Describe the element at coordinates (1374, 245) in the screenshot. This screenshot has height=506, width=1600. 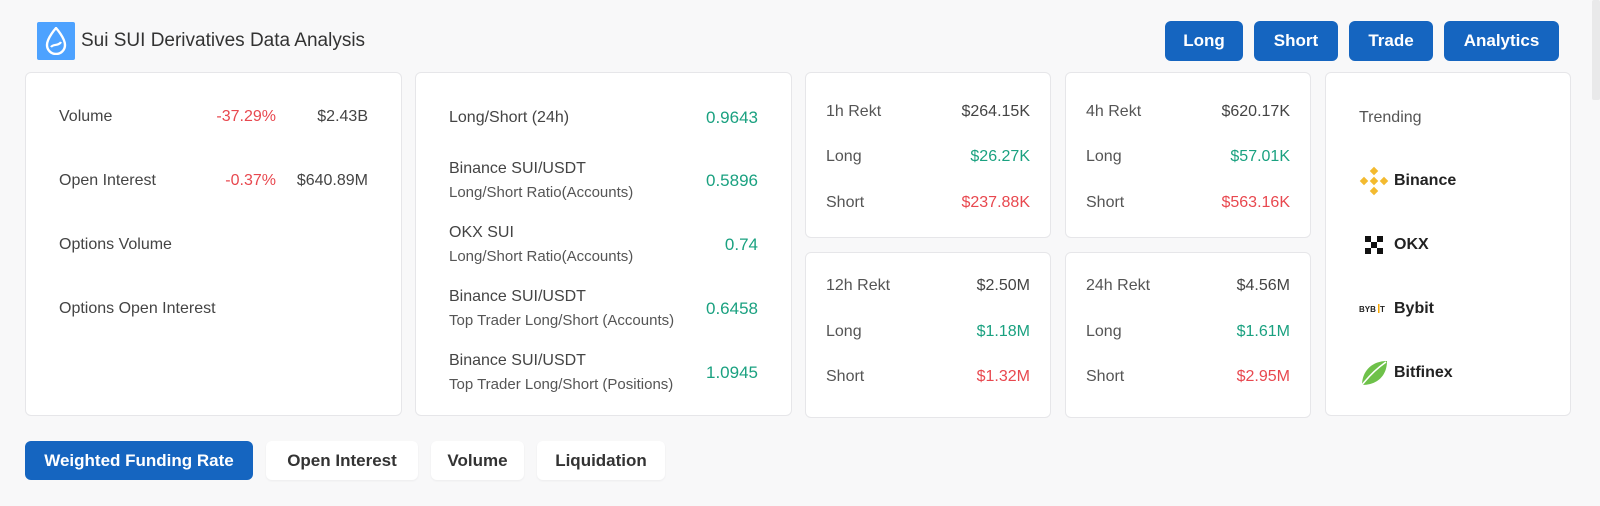
I see `okx-icon` at that location.